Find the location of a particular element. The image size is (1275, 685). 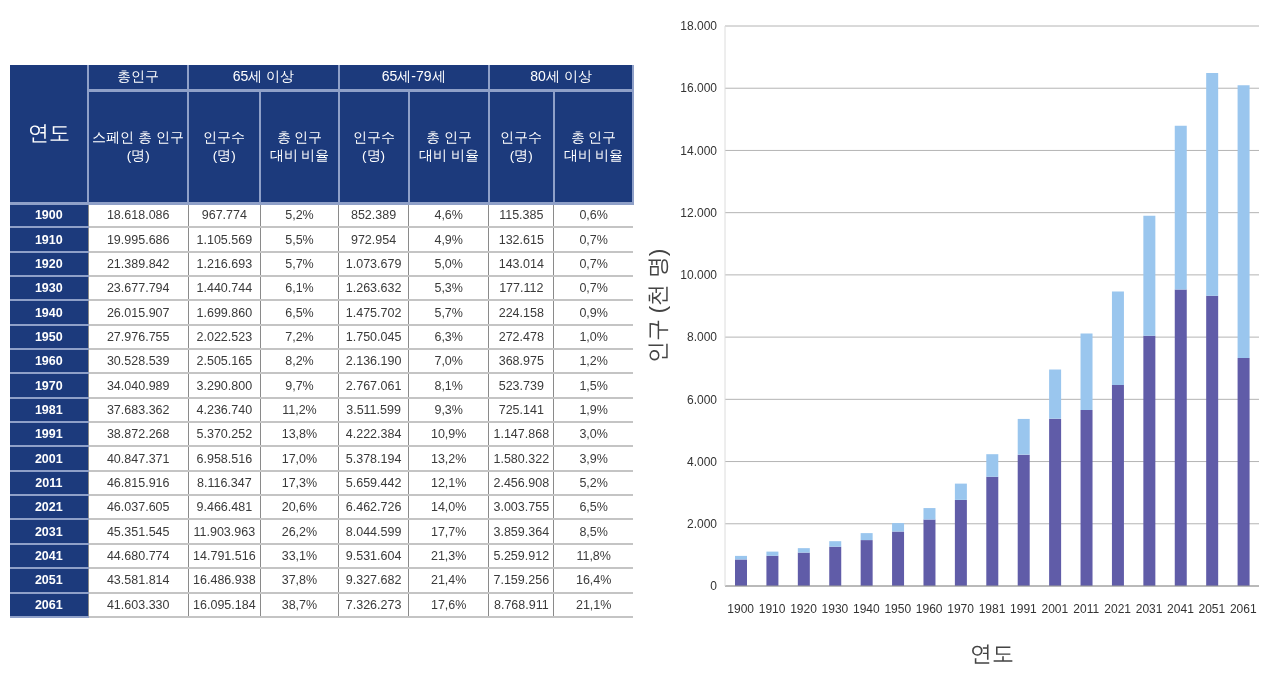

data-label: 13,2% is located at coordinates (448, 458).